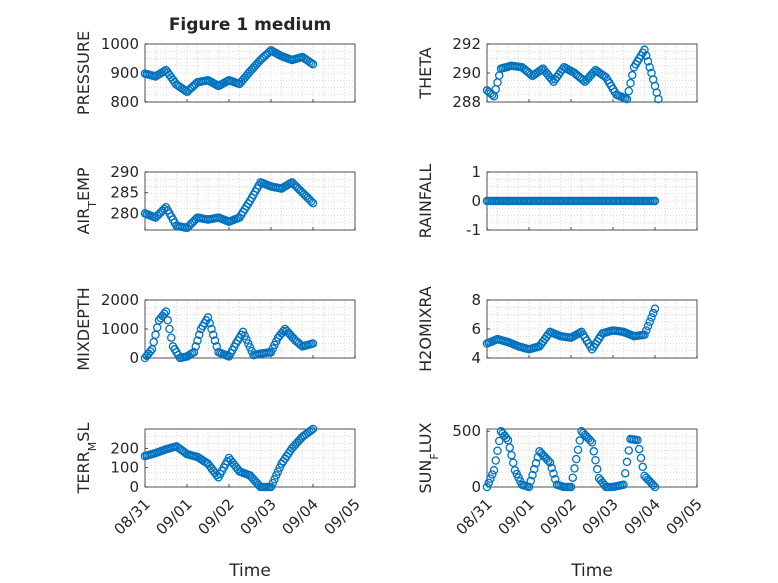 The height and width of the screenshot is (583, 778). What do you see at coordinates (342, 516) in the screenshot?
I see `xtick-label: 09/05` at bounding box center [342, 516].